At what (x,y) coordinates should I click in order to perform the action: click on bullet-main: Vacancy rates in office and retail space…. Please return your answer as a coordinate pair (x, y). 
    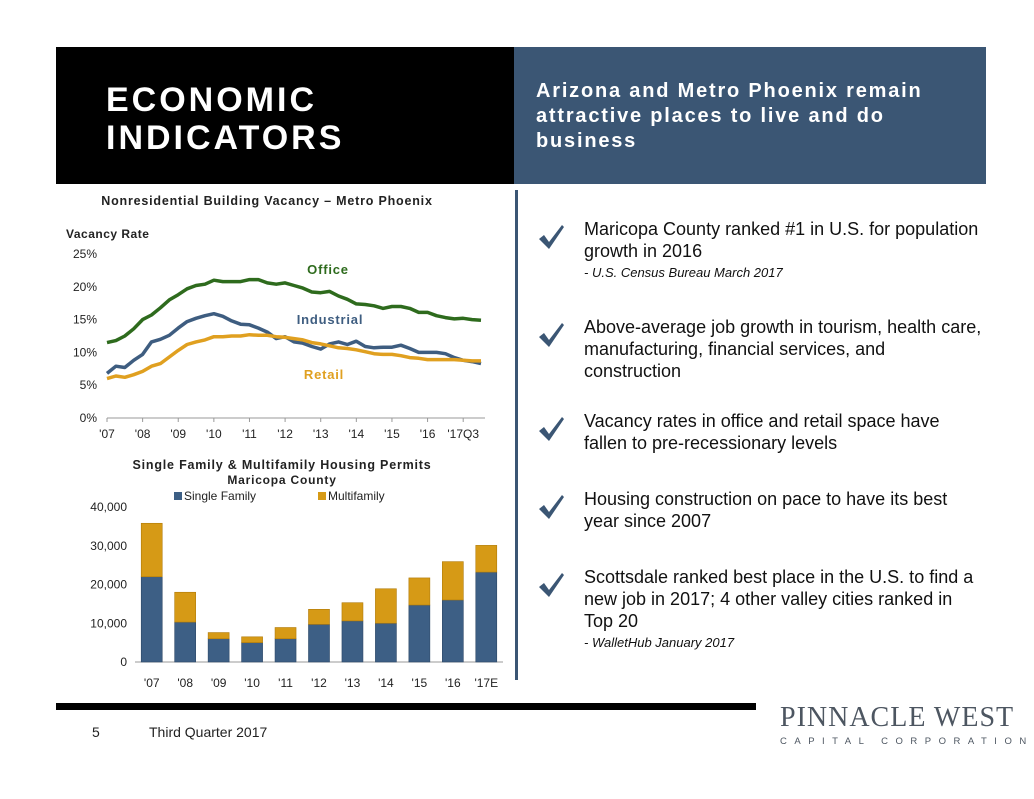
    Looking at the image, I should click on (762, 432).